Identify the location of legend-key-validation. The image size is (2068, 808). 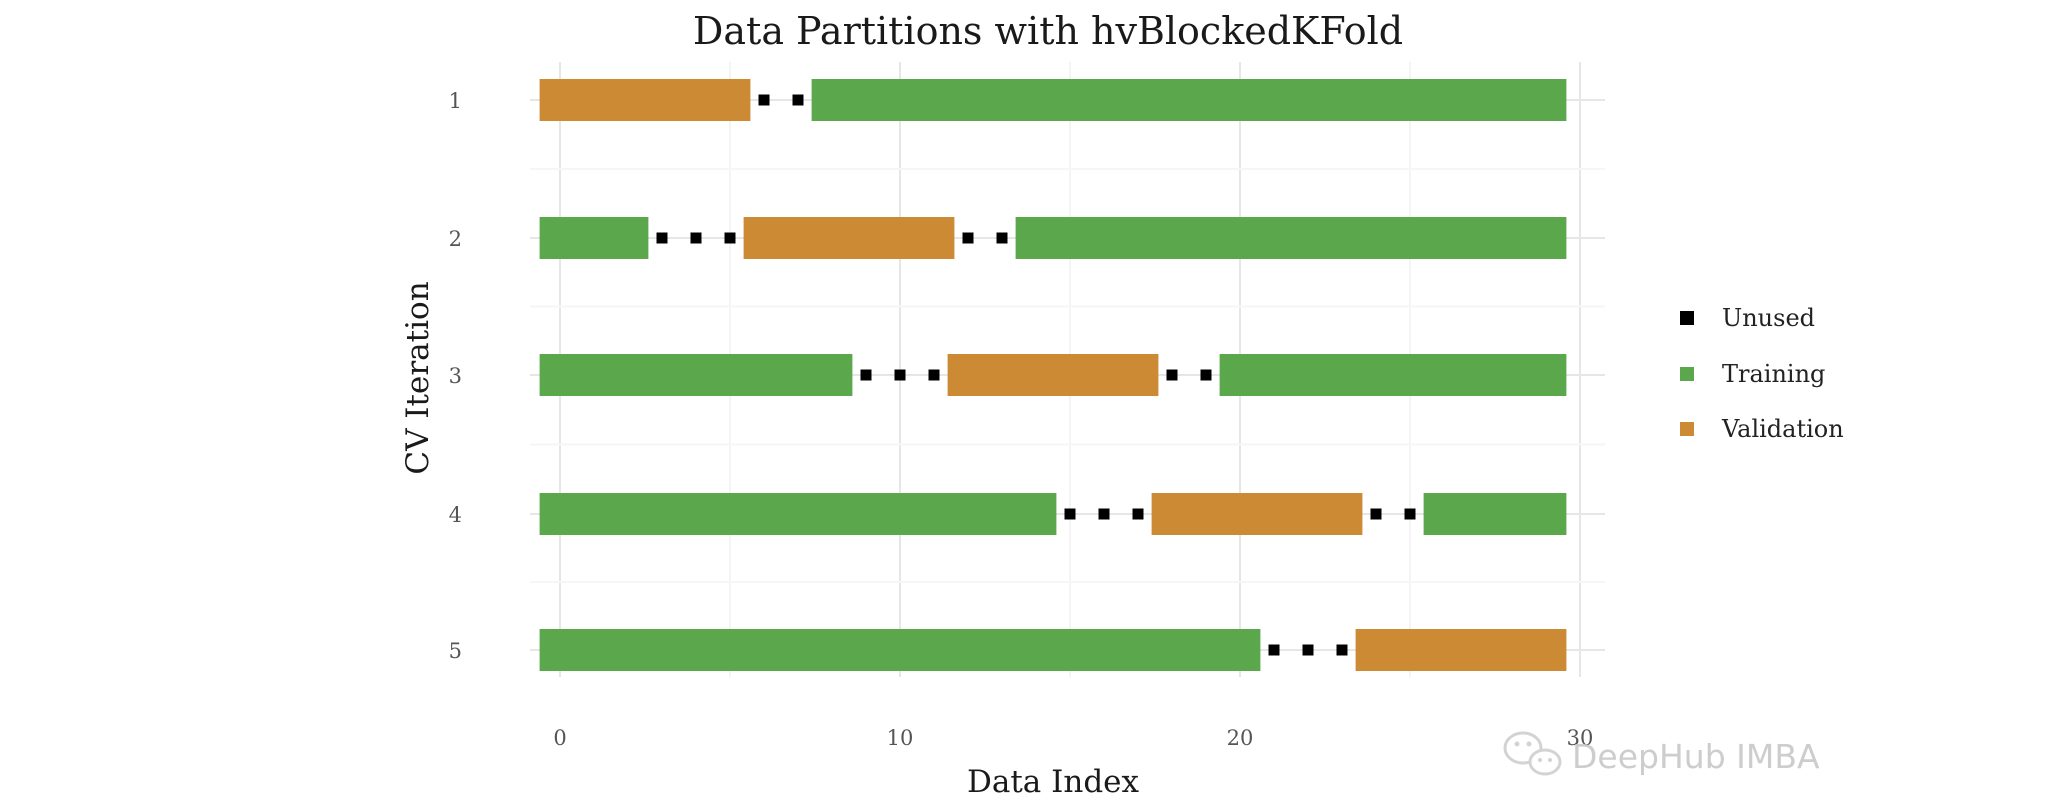
(1687, 429).